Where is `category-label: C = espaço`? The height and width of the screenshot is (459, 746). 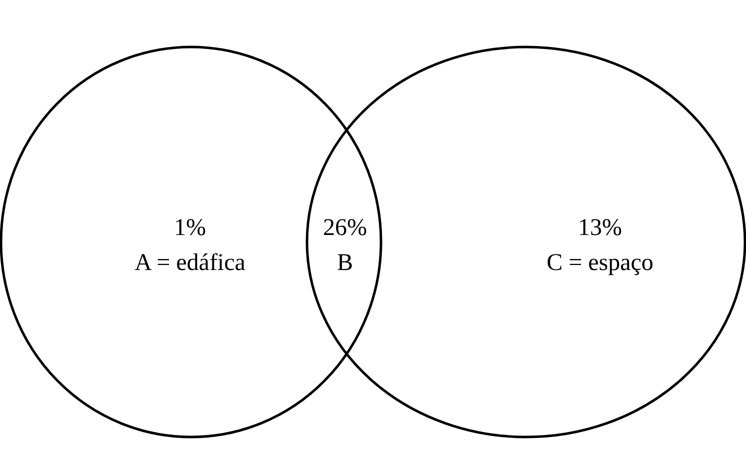
category-label: C = espaço is located at coordinates (600, 263).